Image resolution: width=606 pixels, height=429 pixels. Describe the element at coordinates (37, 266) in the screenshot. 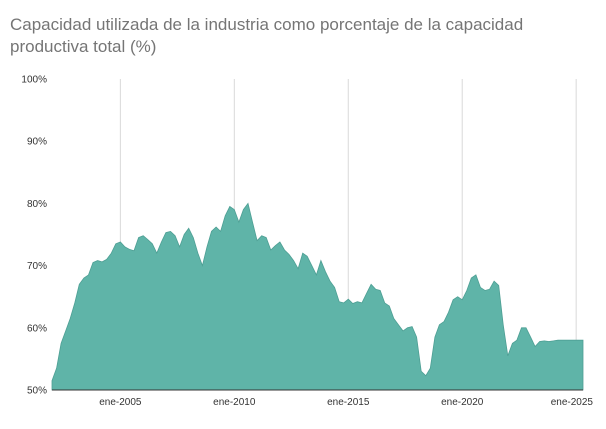

I see `y-tick-label: 70%` at that location.